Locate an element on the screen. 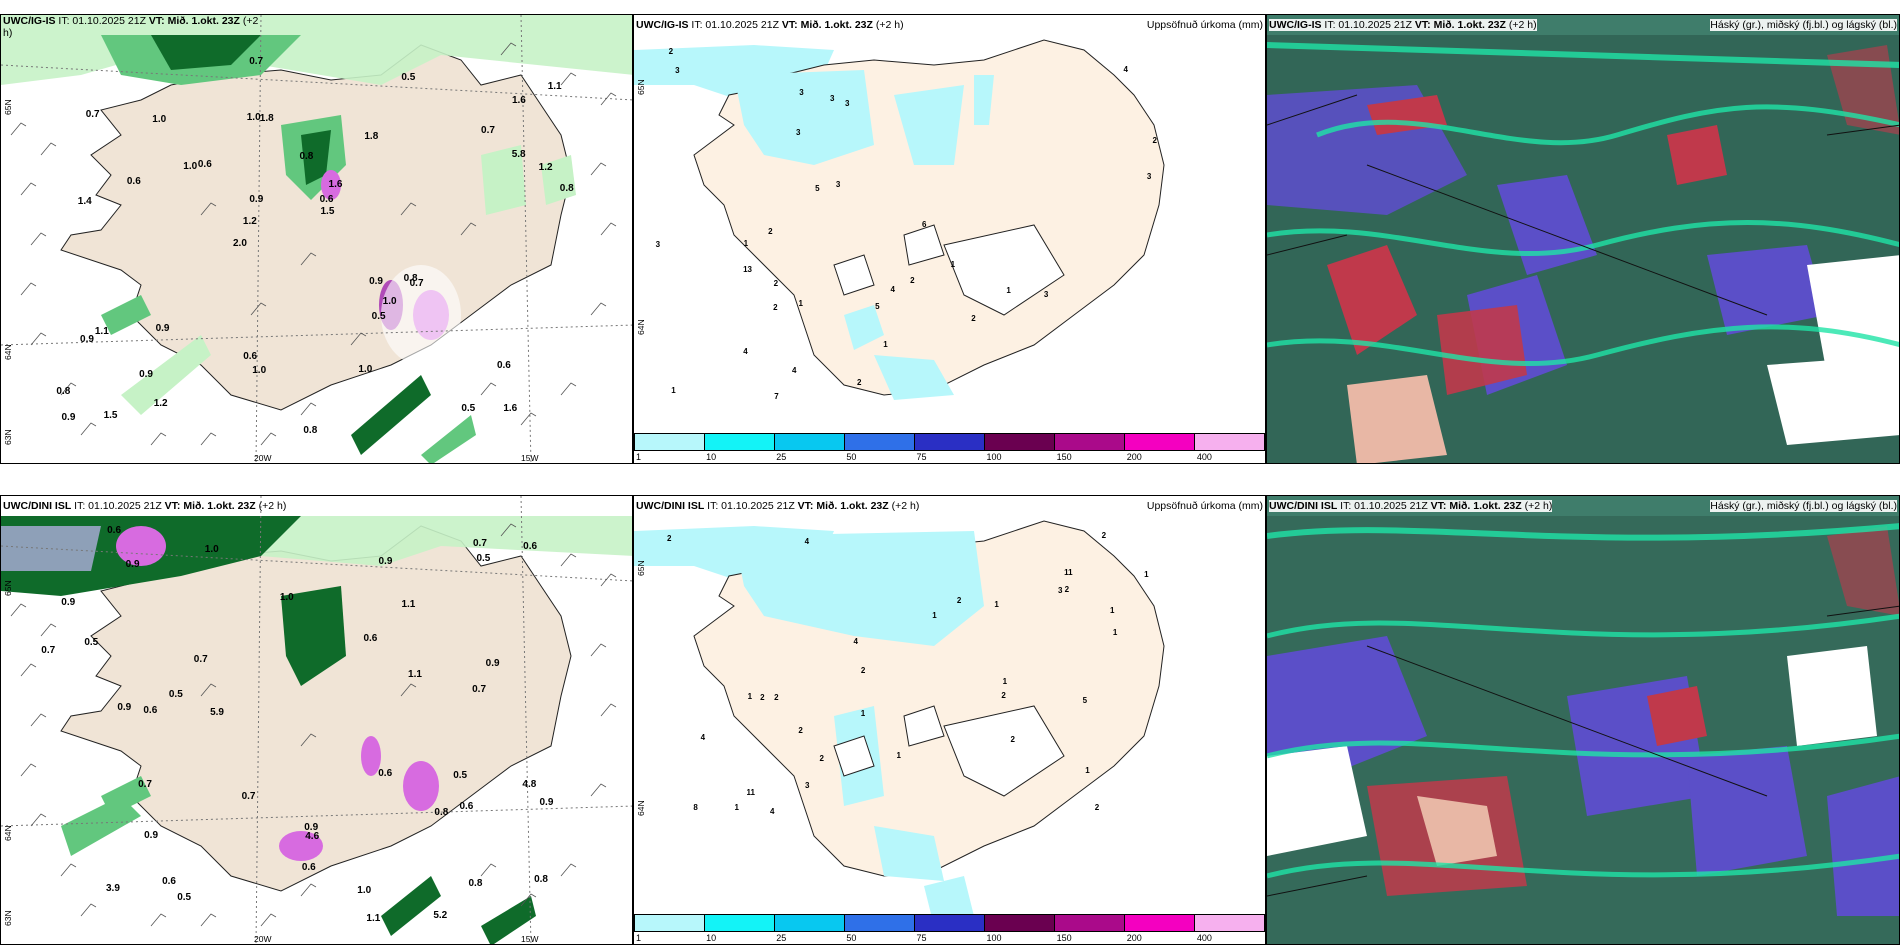 This screenshot has height=950, width=1900. lon-label: 20W is located at coordinates (263, 458).